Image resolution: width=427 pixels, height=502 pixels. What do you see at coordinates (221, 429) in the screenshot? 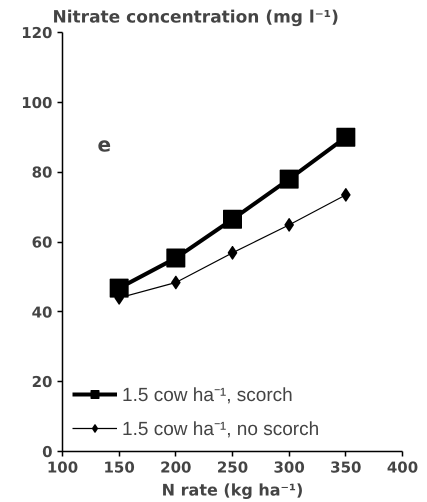
I see `legend-label: 1.5 cow ha⁻¹, no scorch` at bounding box center [221, 429].